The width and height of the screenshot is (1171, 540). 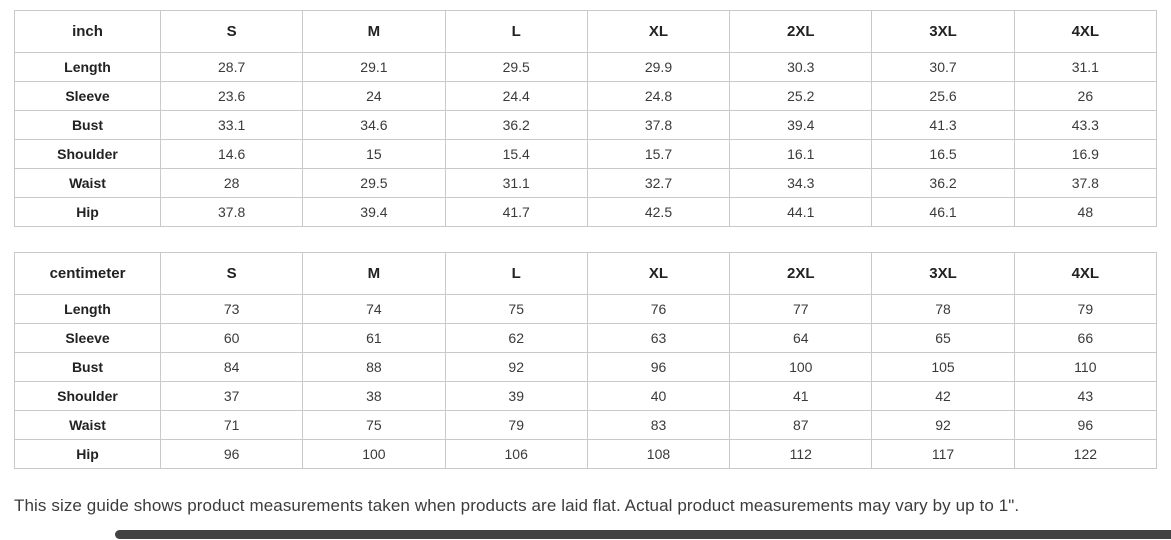 What do you see at coordinates (516, 154) in the screenshot?
I see `measurement-value-cell: 15.4` at bounding box center [516, 154].